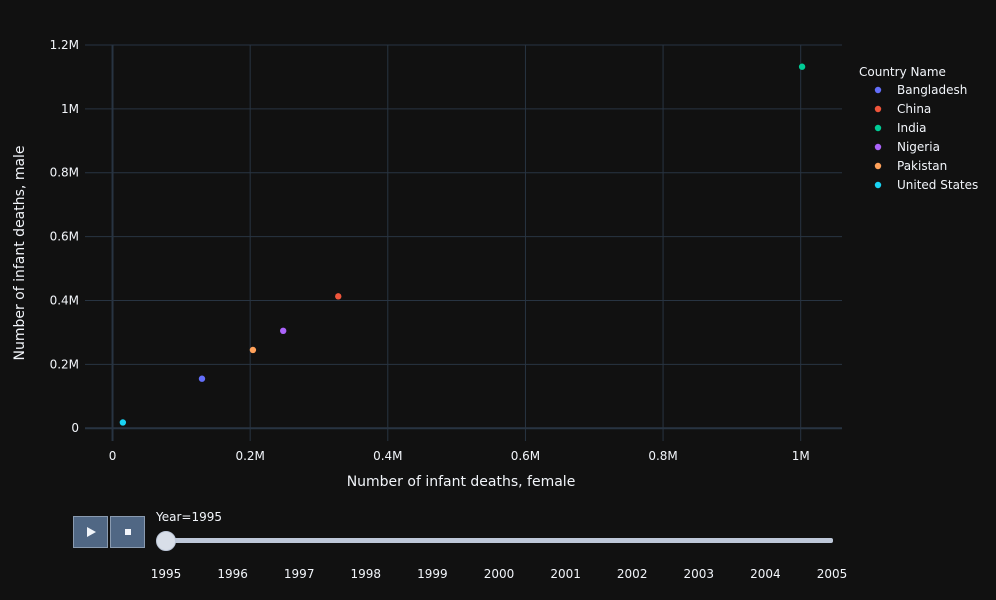 This screenshot has width=996, height=600. What do you see at coordinates (914, 109) in the screenshot?
I see `legend-item-china: China` at bounding box center [914, 109].